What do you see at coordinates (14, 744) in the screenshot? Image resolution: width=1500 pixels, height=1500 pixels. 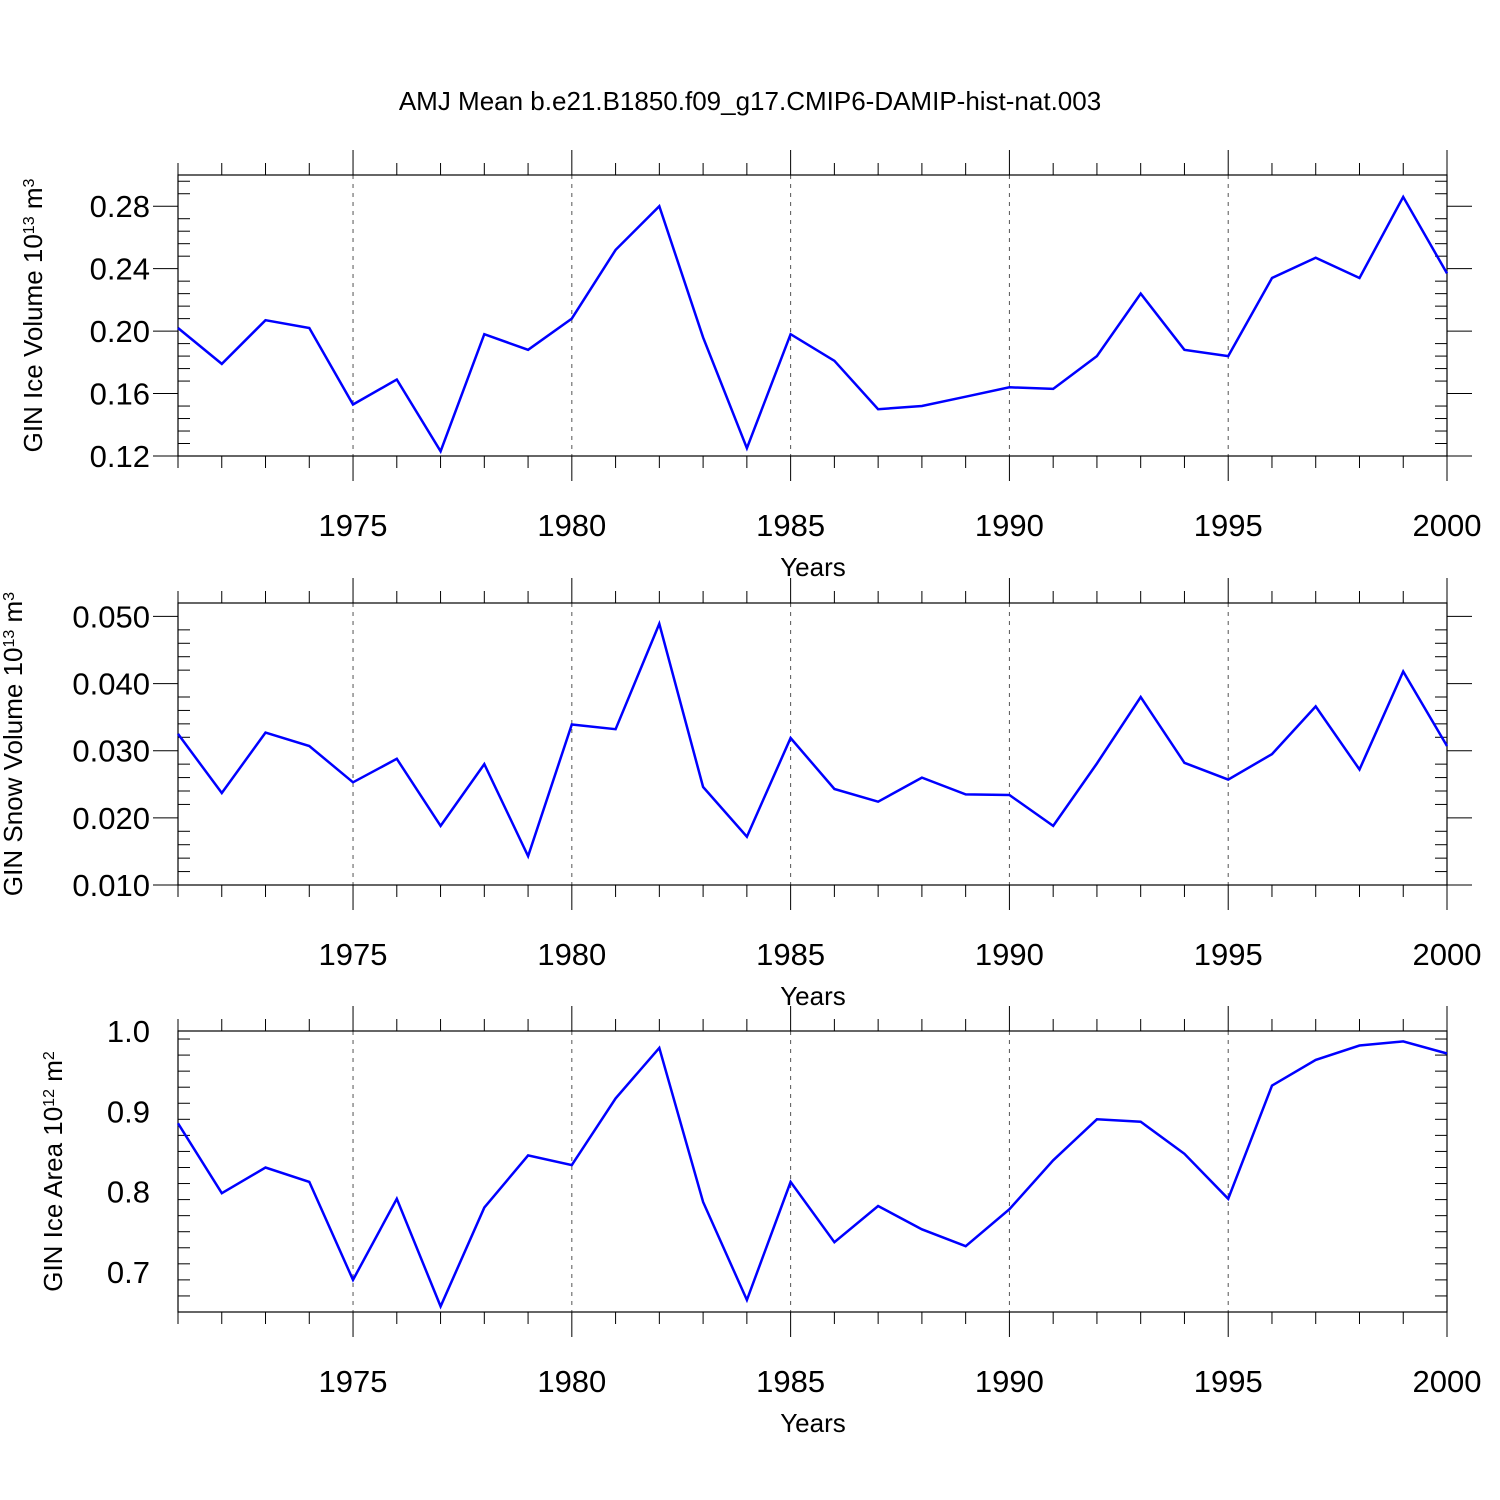 I see `y-axis-label: GIN Snow Volume 1013 m3` at bounding box center [14, 744].